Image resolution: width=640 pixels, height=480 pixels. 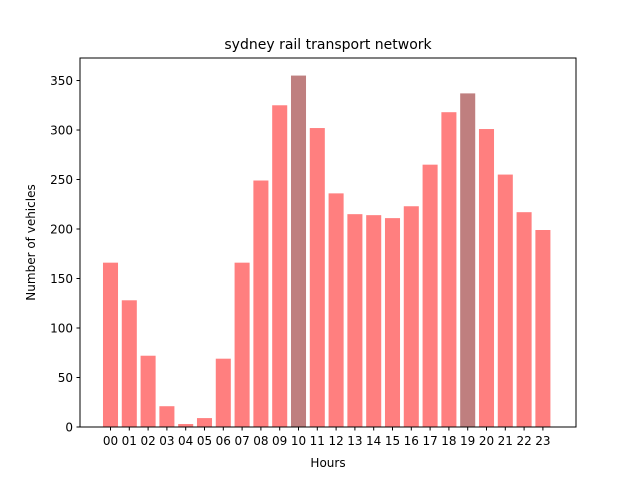 I want to click on x-tick-label-21: 21, so click(x=505, y=441).